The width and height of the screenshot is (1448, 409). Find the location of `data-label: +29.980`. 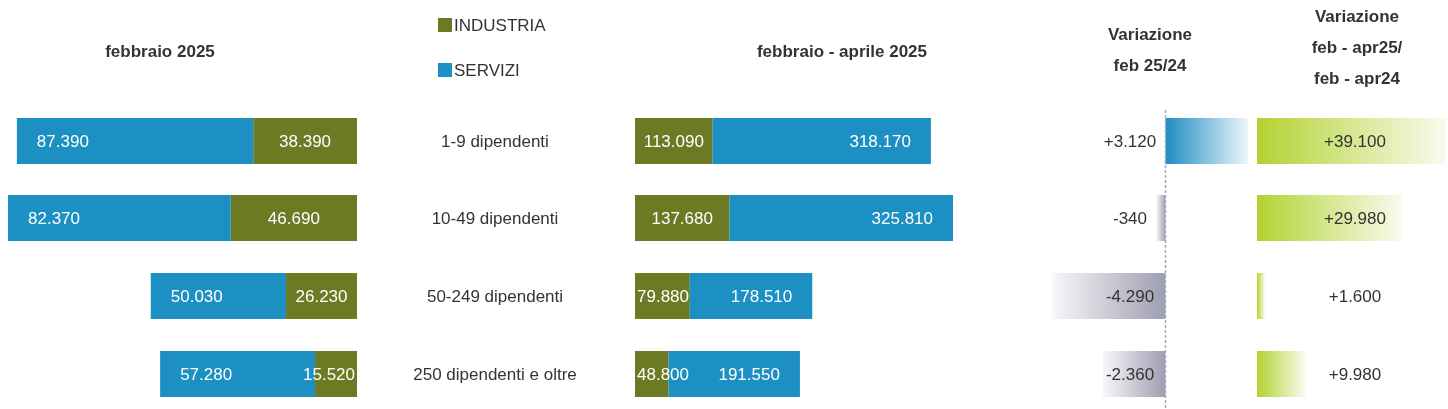

data-label: +29.980 is located at coordinates (1355, 218).